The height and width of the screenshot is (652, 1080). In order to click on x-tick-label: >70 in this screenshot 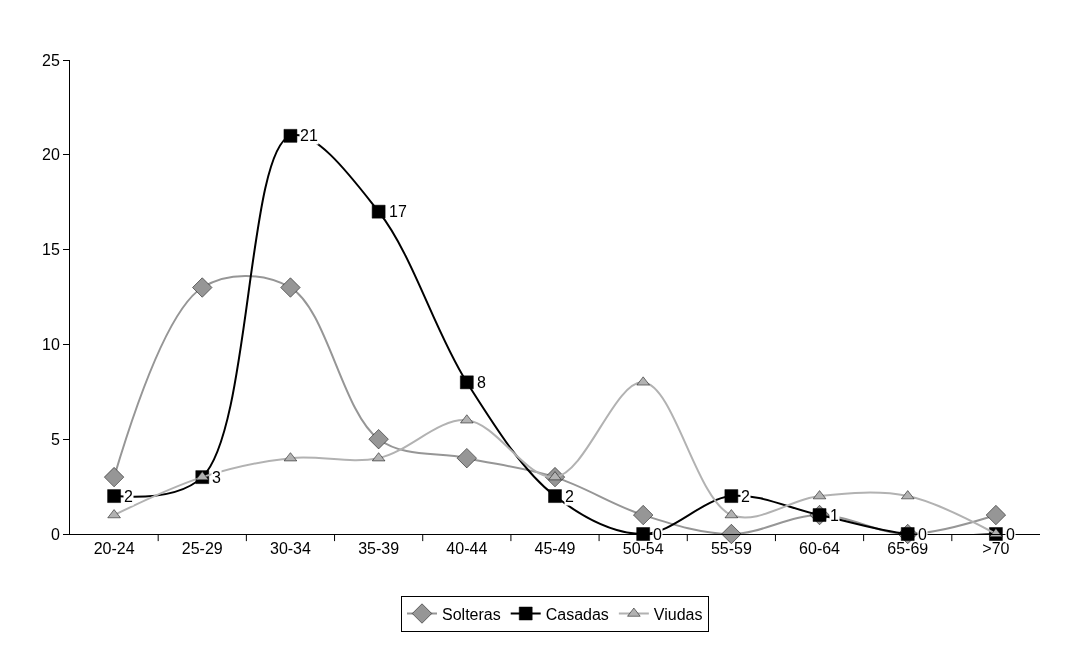, I will do `click(996, 549)`.